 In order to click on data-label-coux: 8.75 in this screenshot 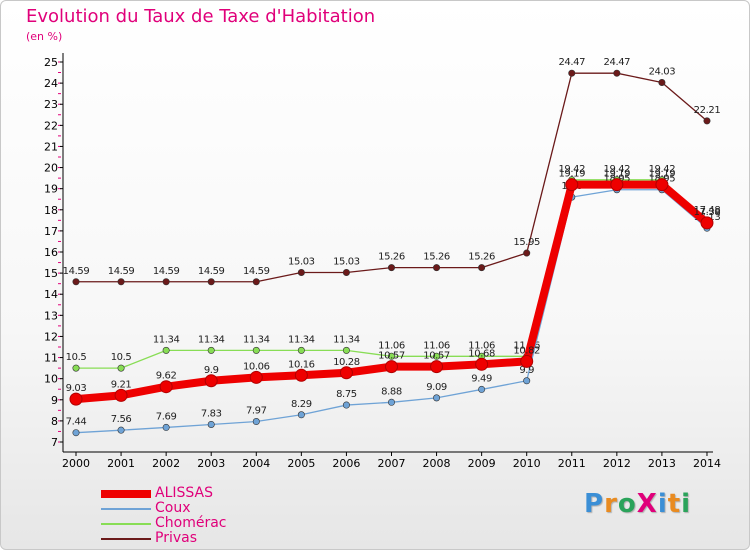, I will do `click(346, 394)`.